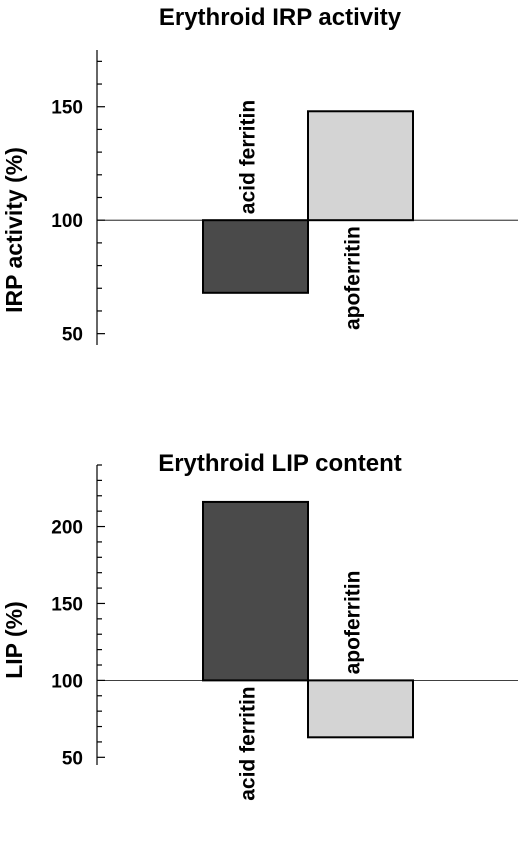 This screenshot has height=862, width=520. What do you see at coordinates (14, 230) in the screenshot?
I see `y-axis-label: IRP activity (%)` at bounding box center [14, 230].